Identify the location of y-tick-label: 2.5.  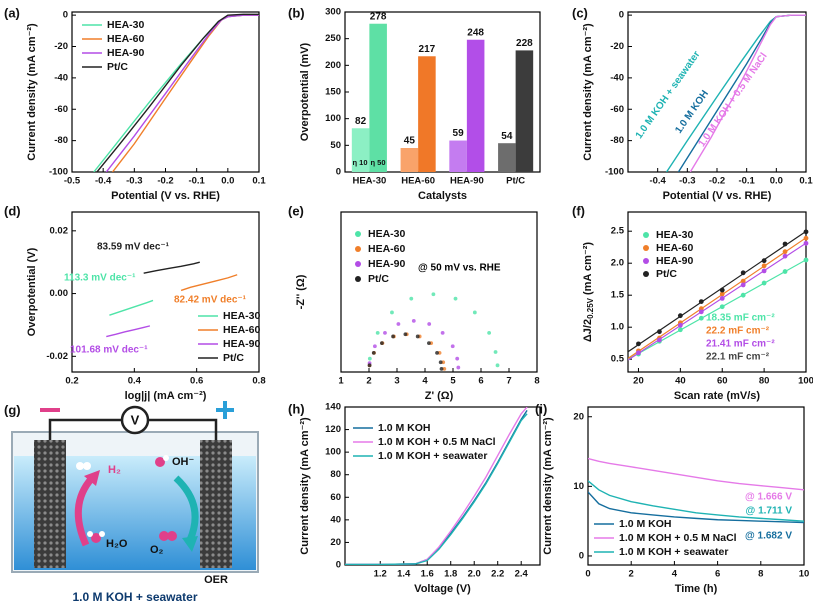
(618, 231).